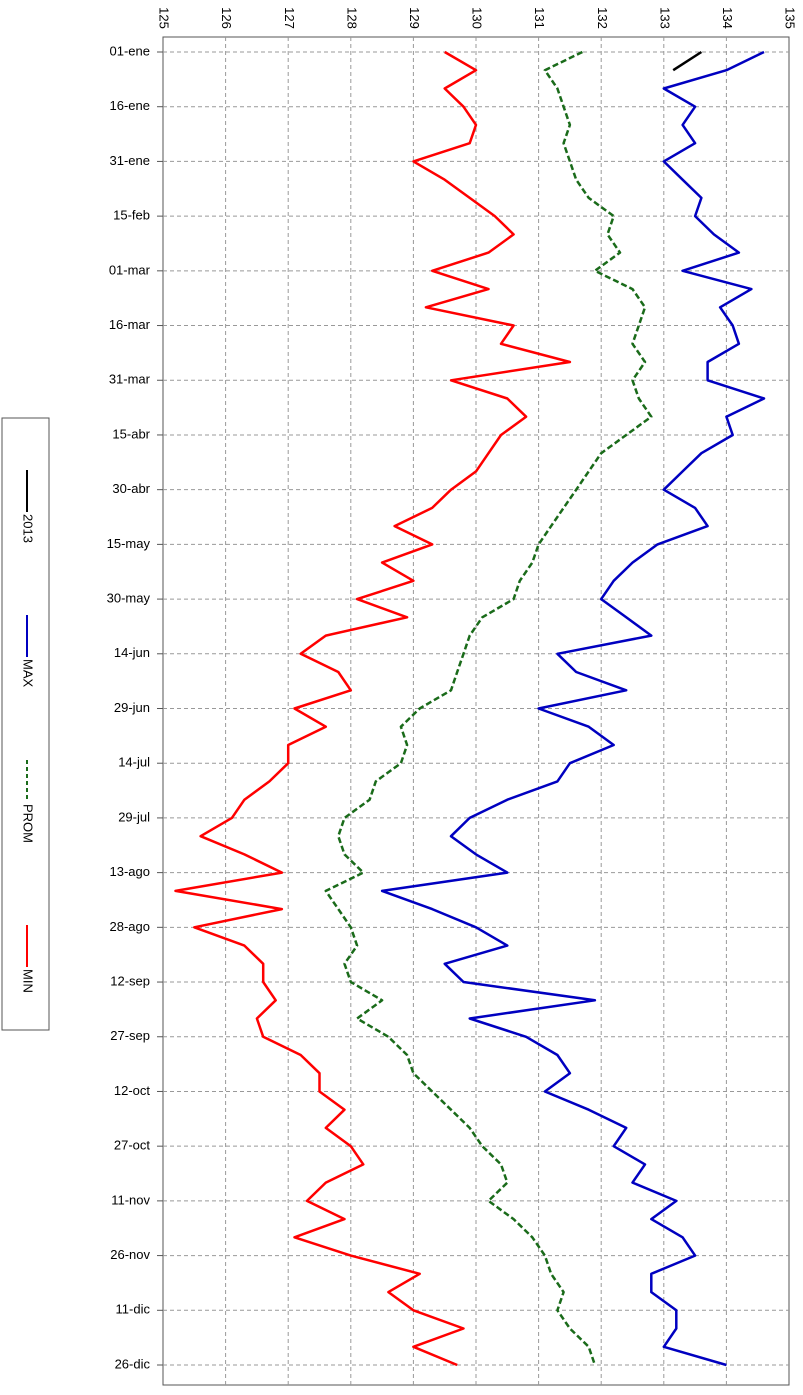 This screenshot has width=803, height=1395. What do you see at coordinates (477, 18) in the screenshot?
I see `value-tick-label: 130` at bounding box center [477, 18].